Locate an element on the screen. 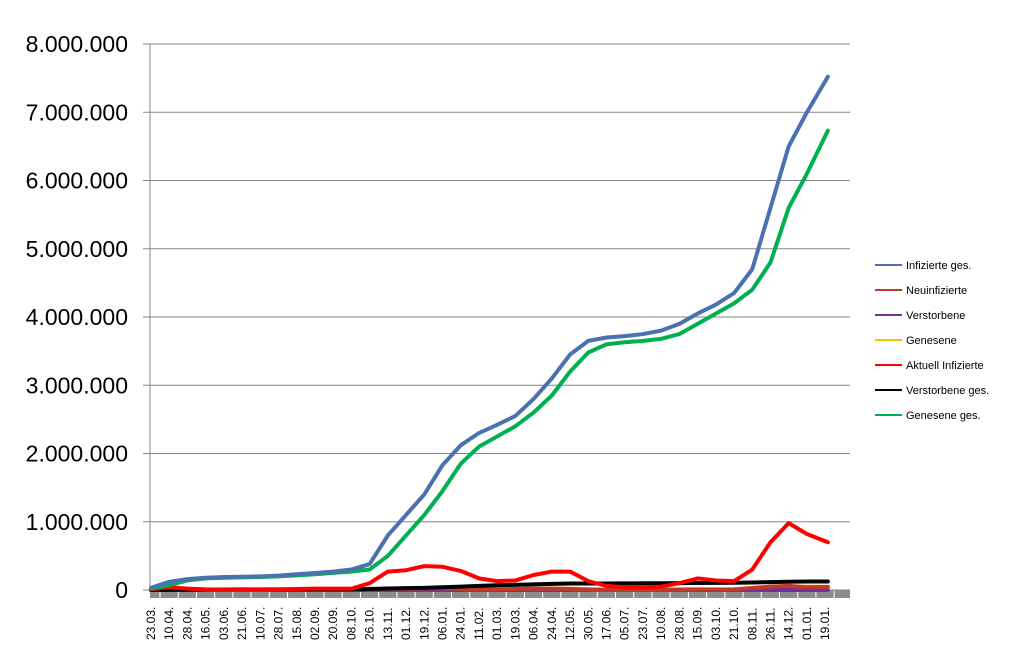  x-tick-label: 19.01. is located at coordinates (825, 623).